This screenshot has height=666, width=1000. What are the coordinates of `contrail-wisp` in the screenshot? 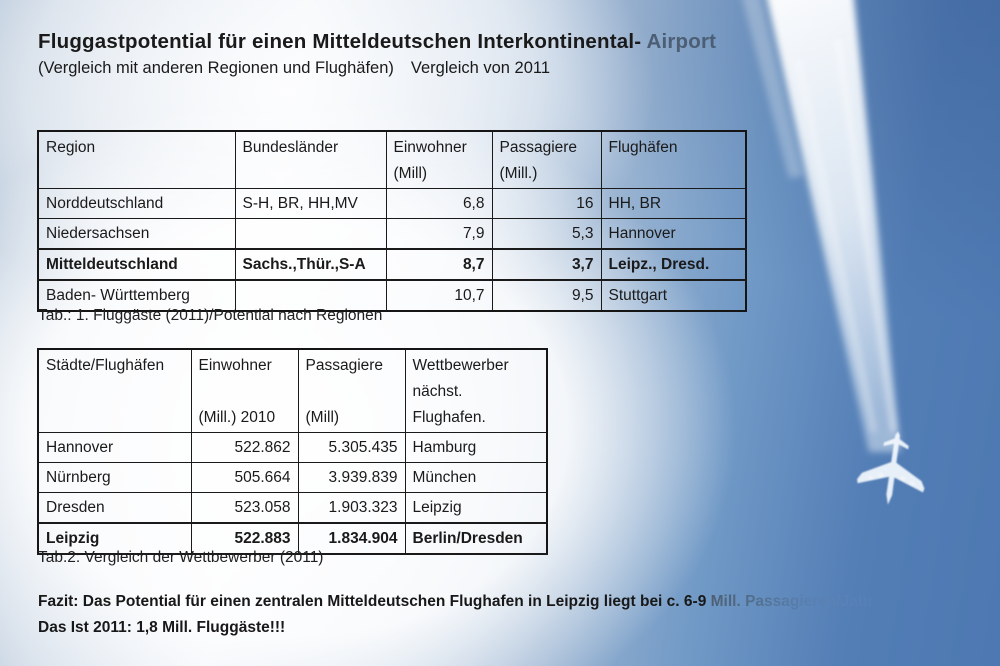 It's located at (772, 89).